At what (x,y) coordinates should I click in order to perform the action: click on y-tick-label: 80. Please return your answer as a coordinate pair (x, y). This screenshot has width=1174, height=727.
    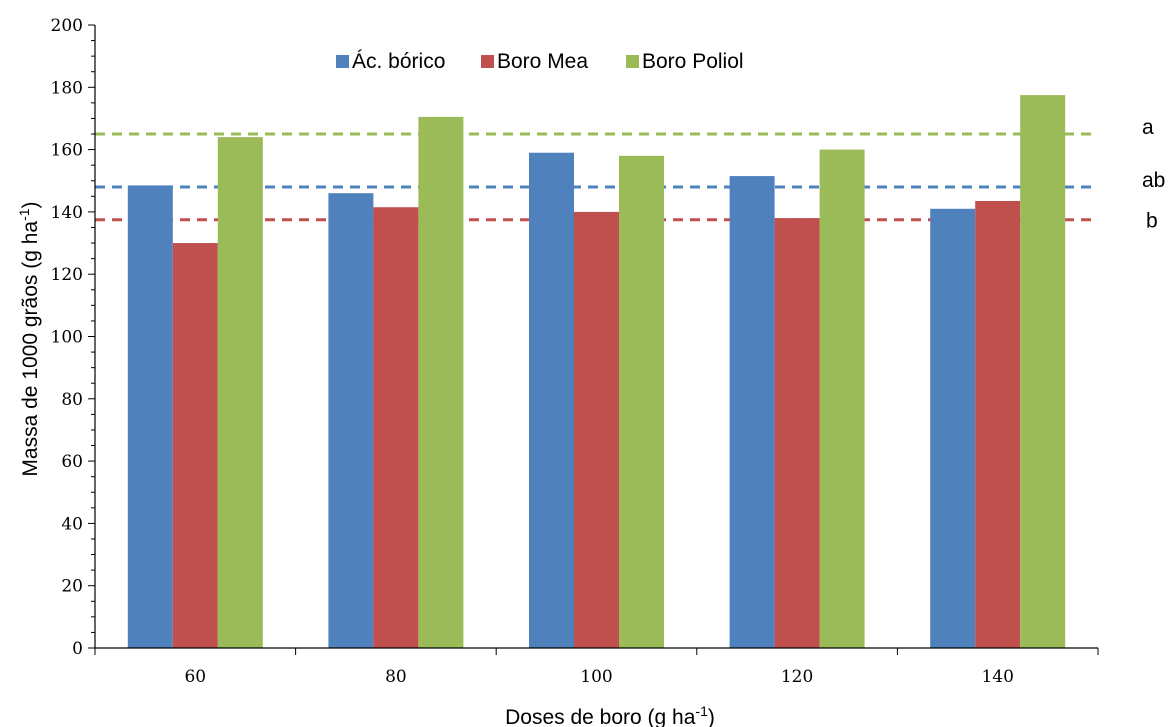
    Looking at the image, I should click on (72, 400).